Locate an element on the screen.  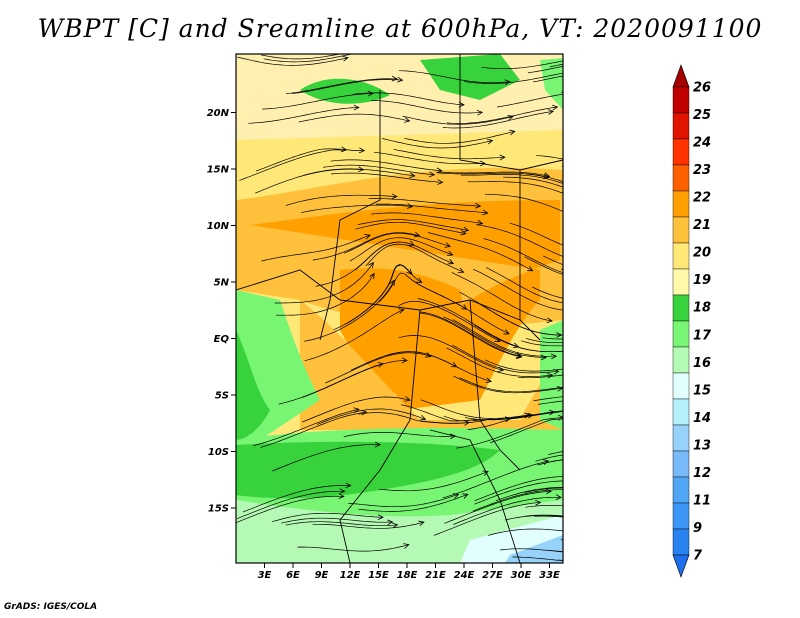
lon-tick-label: 15E is located at coordinates (378, 575).